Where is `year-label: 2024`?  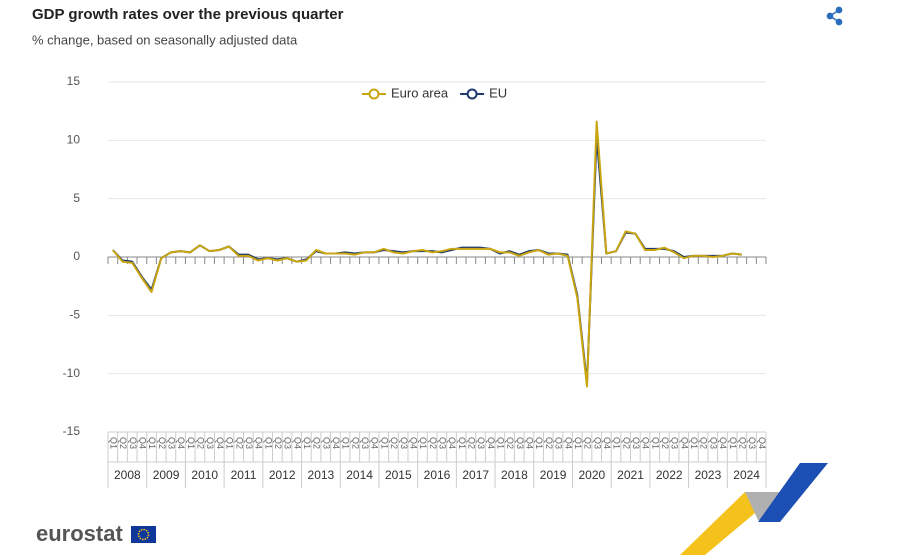
year-label: 2024 is located at coordinates (746, 475).